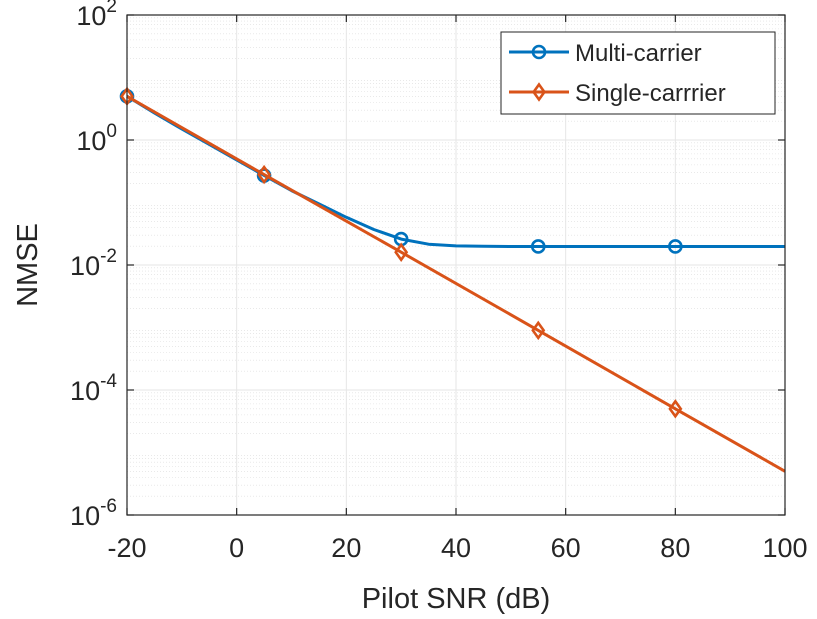 The width and height of the screenshot is (817, 619). I want to click on y-tick-label: 102, so click(96, 15).